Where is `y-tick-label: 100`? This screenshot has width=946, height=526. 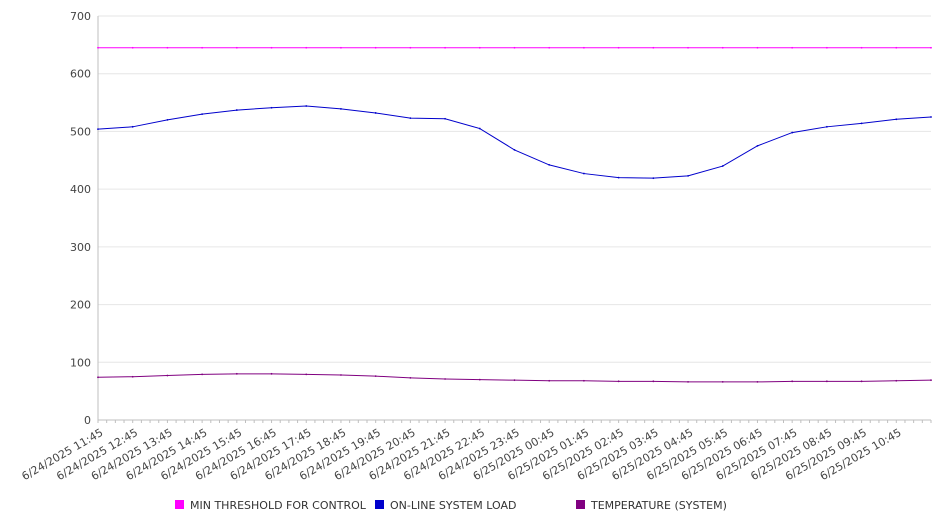
y-tick-label: 100 is located at coordinates (80, 362).